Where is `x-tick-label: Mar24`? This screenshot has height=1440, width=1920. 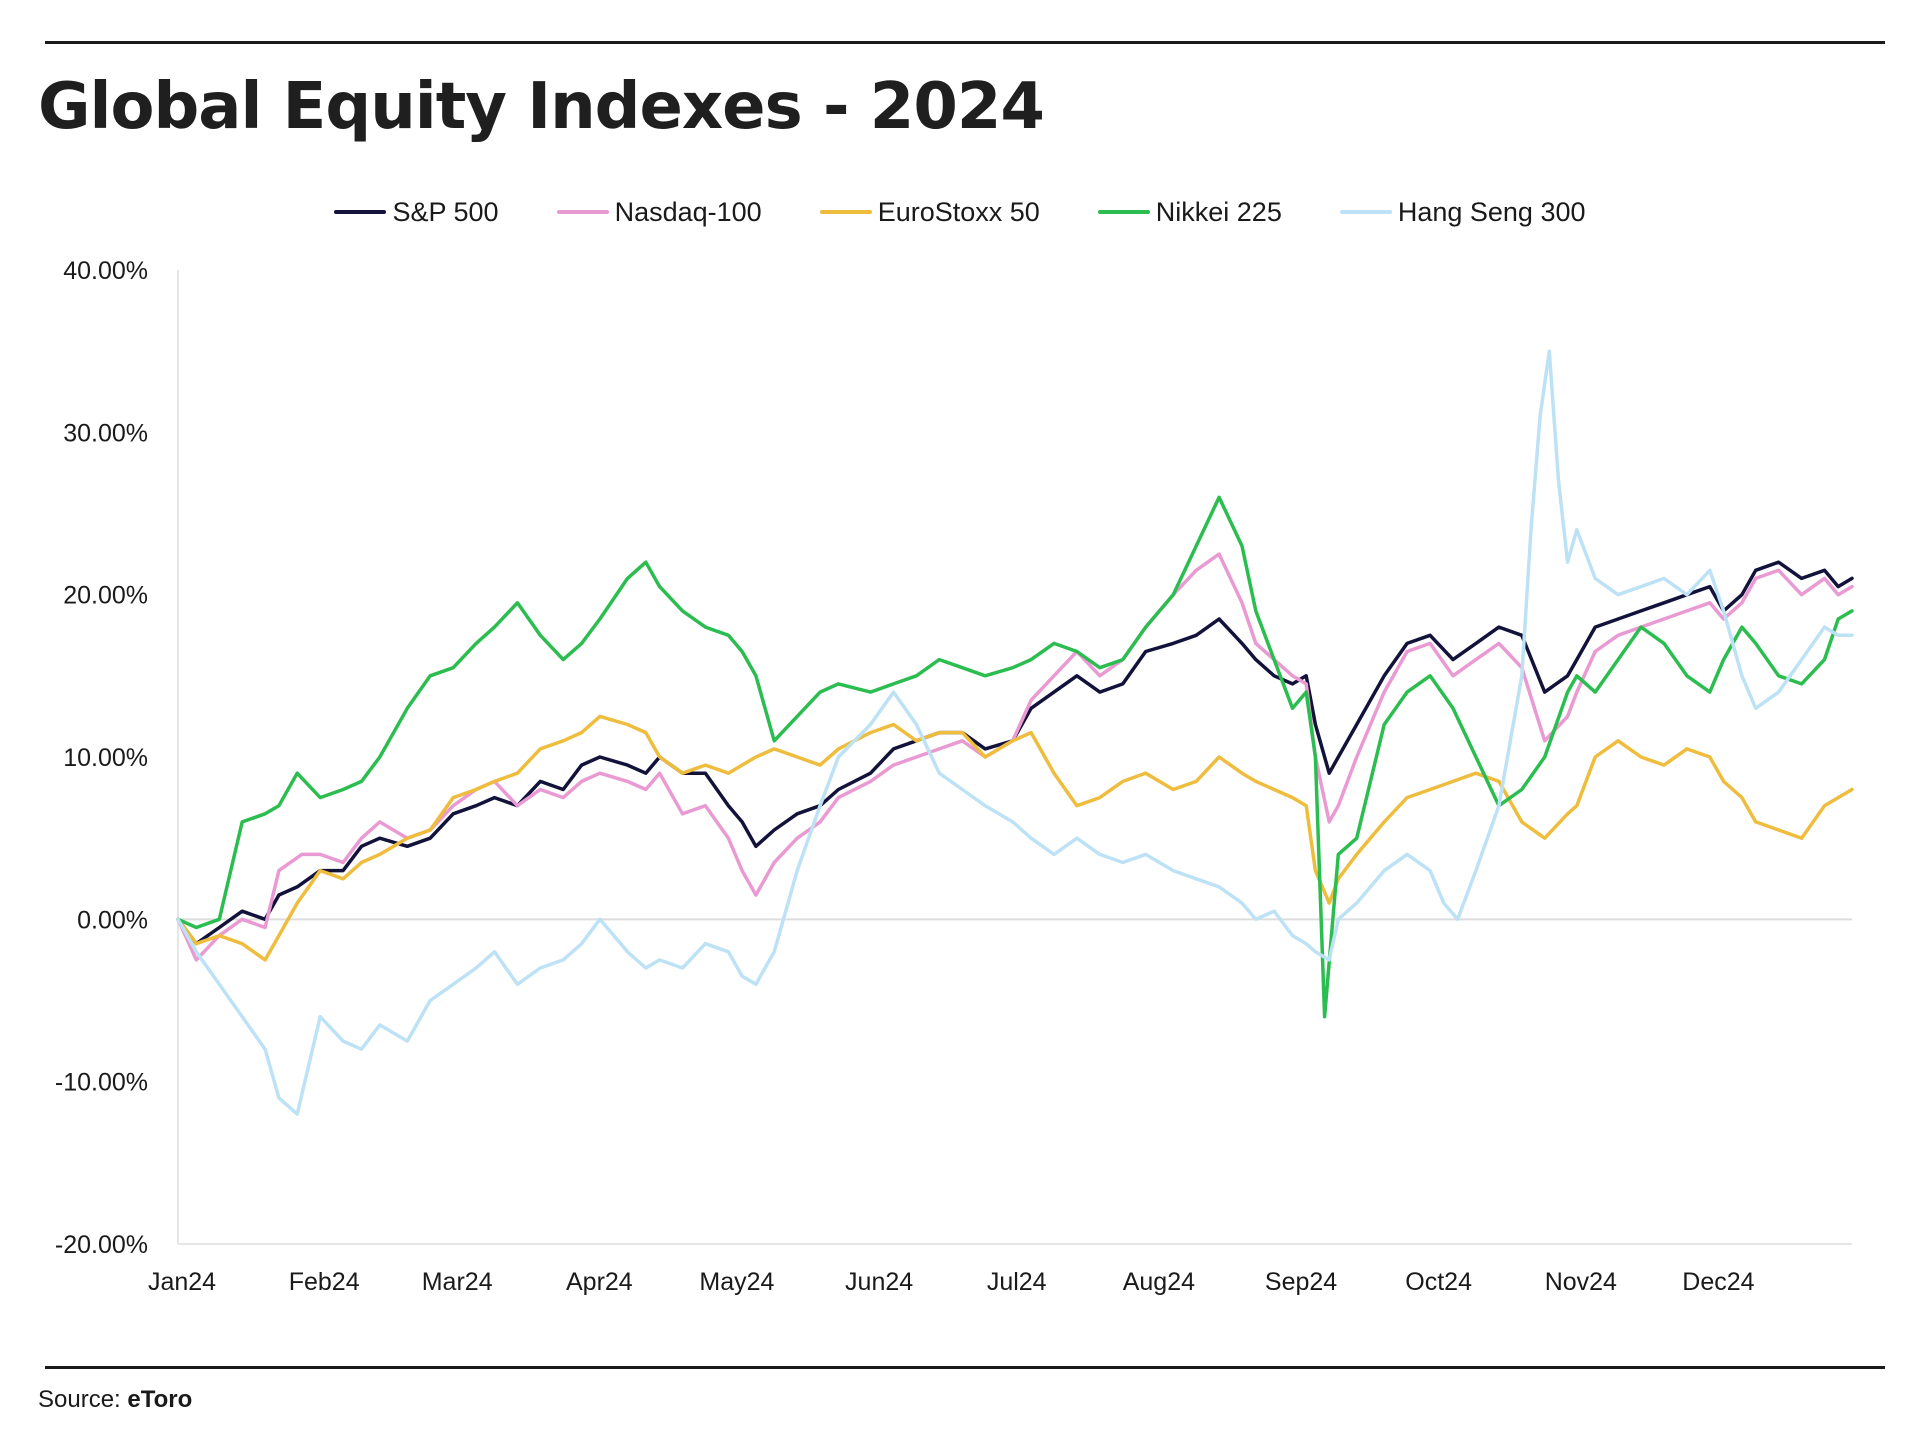
x-tick-label: Mar24 is located at coordinates (457, 1282).